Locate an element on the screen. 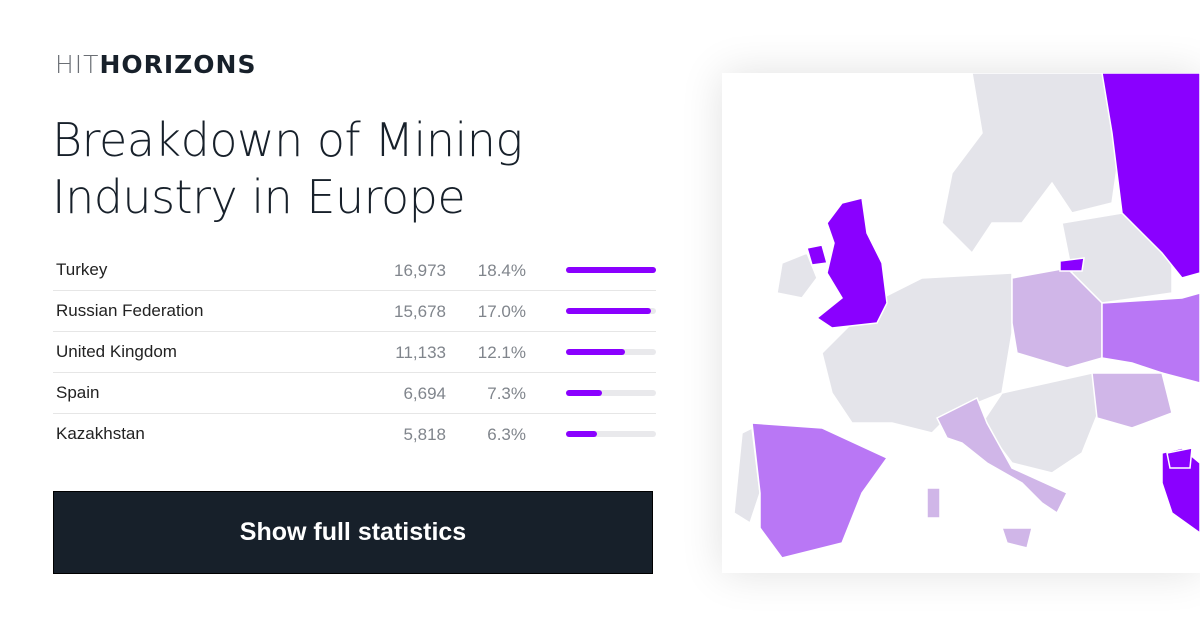 Image resolution: width=1200 pixels, height=630 pixels. map-turkey is located at coordinates (1180, 490).